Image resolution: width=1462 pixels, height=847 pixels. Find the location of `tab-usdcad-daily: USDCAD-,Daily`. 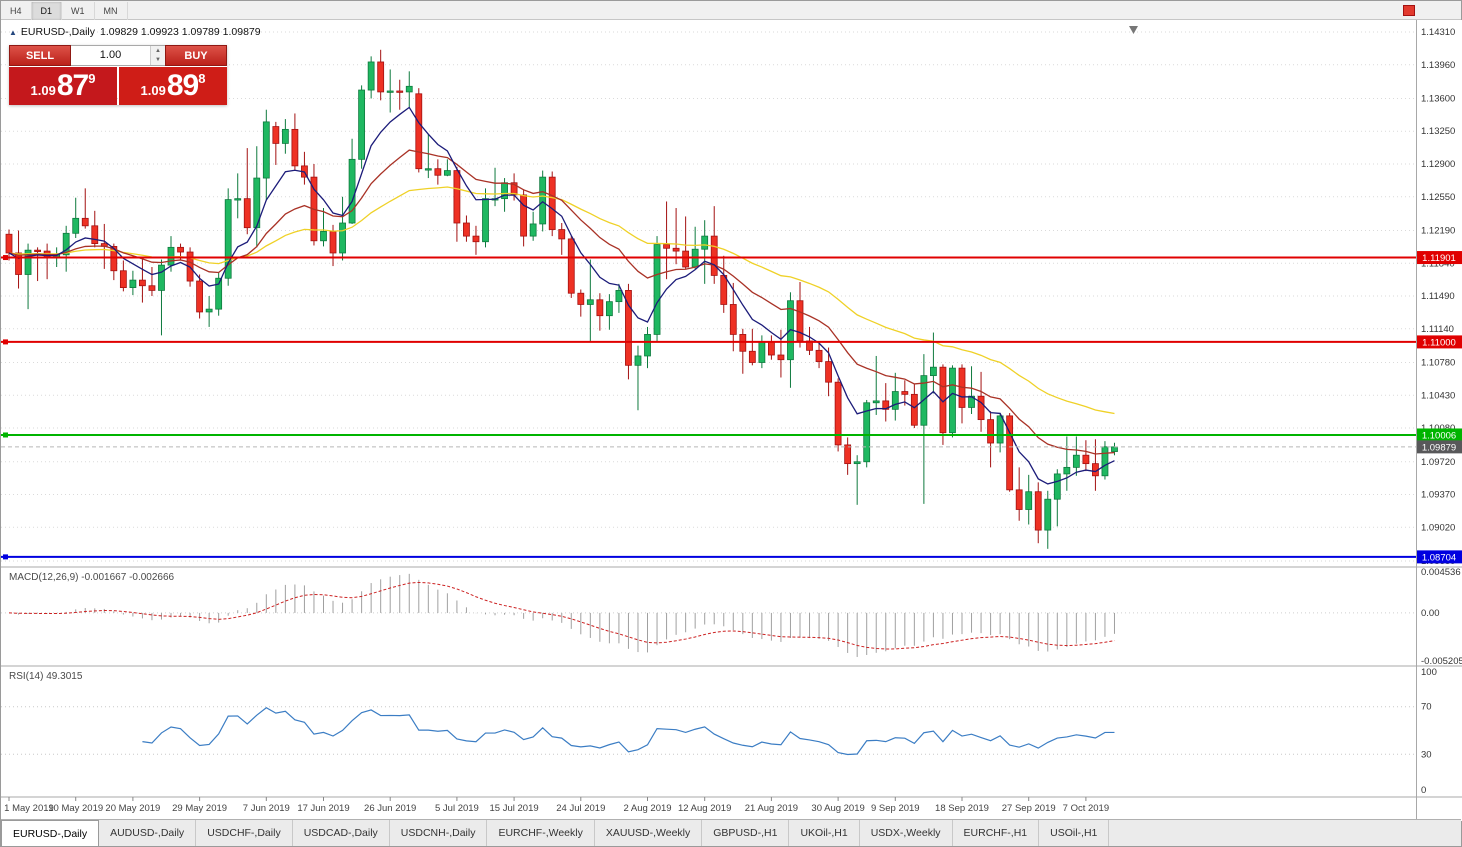

tab-usdcad-daily: USDCAD-,Daily is located at coordinates (341, 833).